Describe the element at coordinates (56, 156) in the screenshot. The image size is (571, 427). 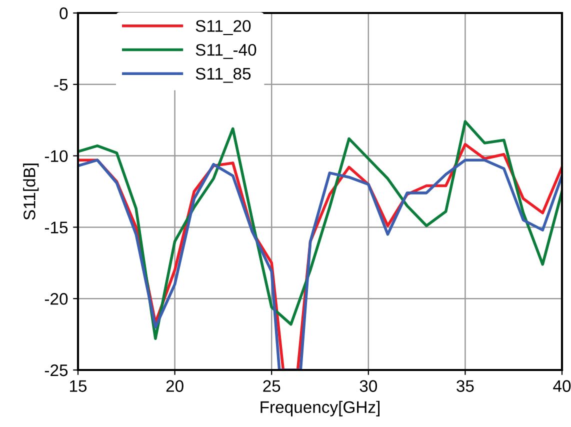
I see `y-tick-label: -10` at that location.